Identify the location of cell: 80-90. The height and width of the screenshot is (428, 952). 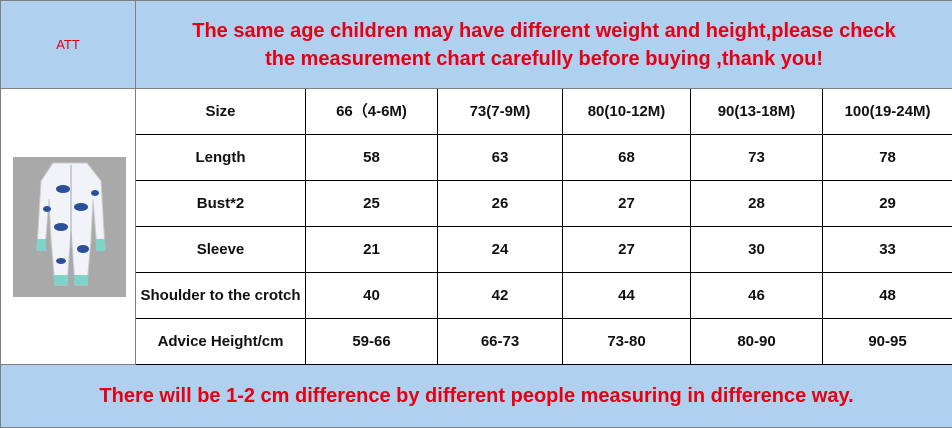
(757, 342).